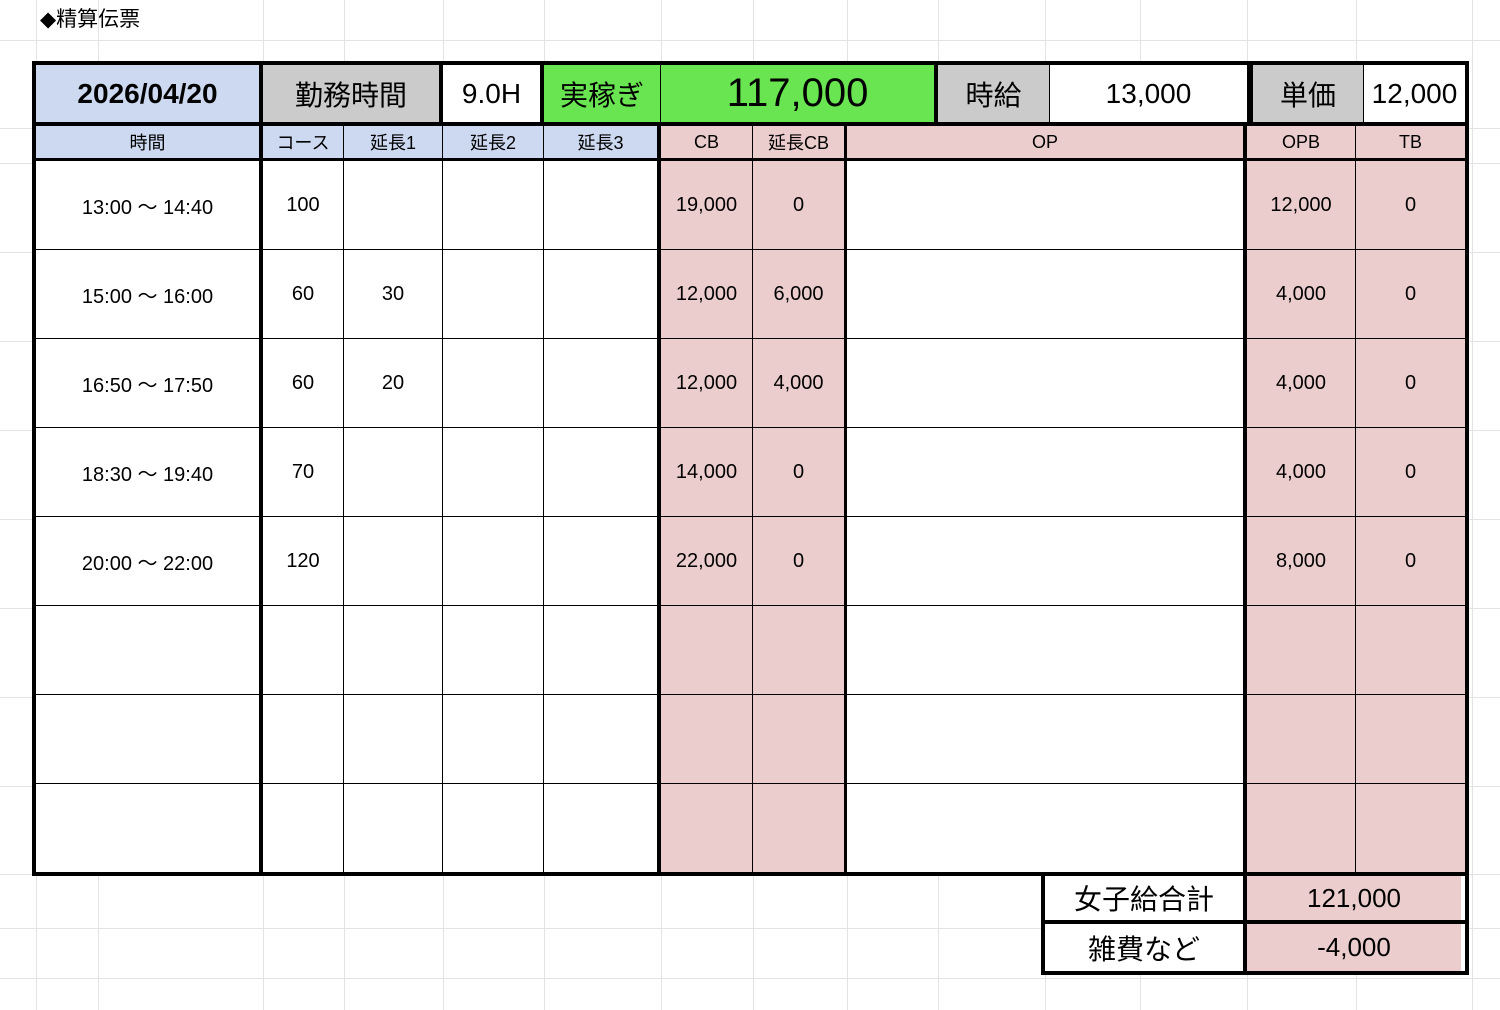  What do you see at coordinates (303, 472) in the screenshot?
I see `cell-course: 70` at bounding box center [303, 472].